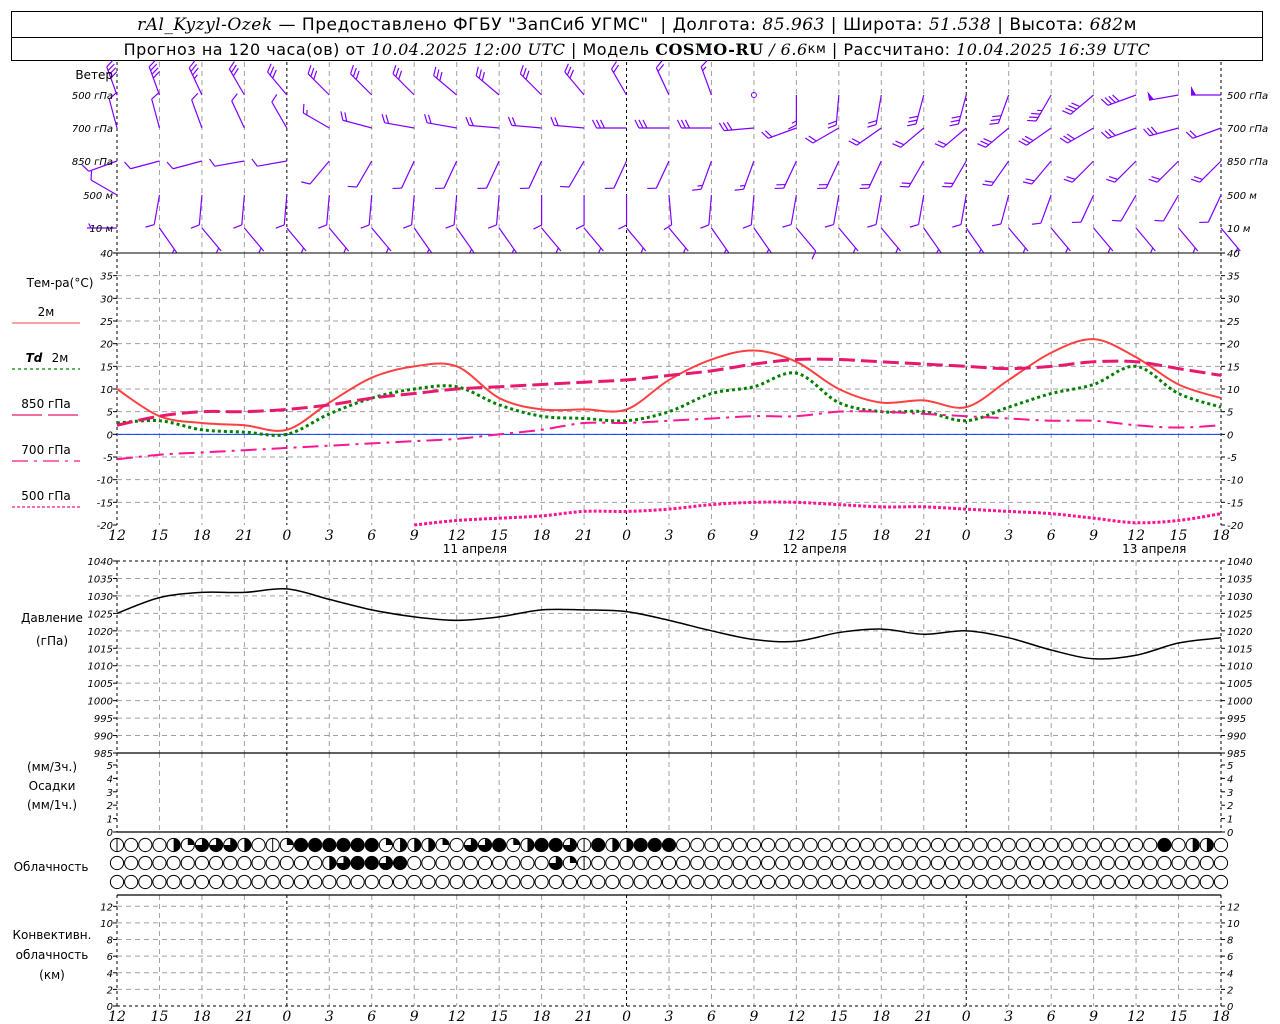 The height and width of the screenshot is (1024, 1280). I want to click on x-tick-label: 21, so click(243, 536).